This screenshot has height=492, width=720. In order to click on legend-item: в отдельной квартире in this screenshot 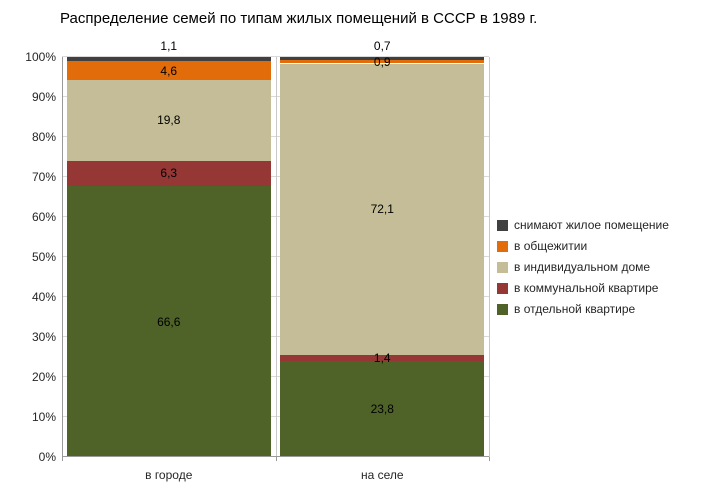, I will do `click(583, 309)`.